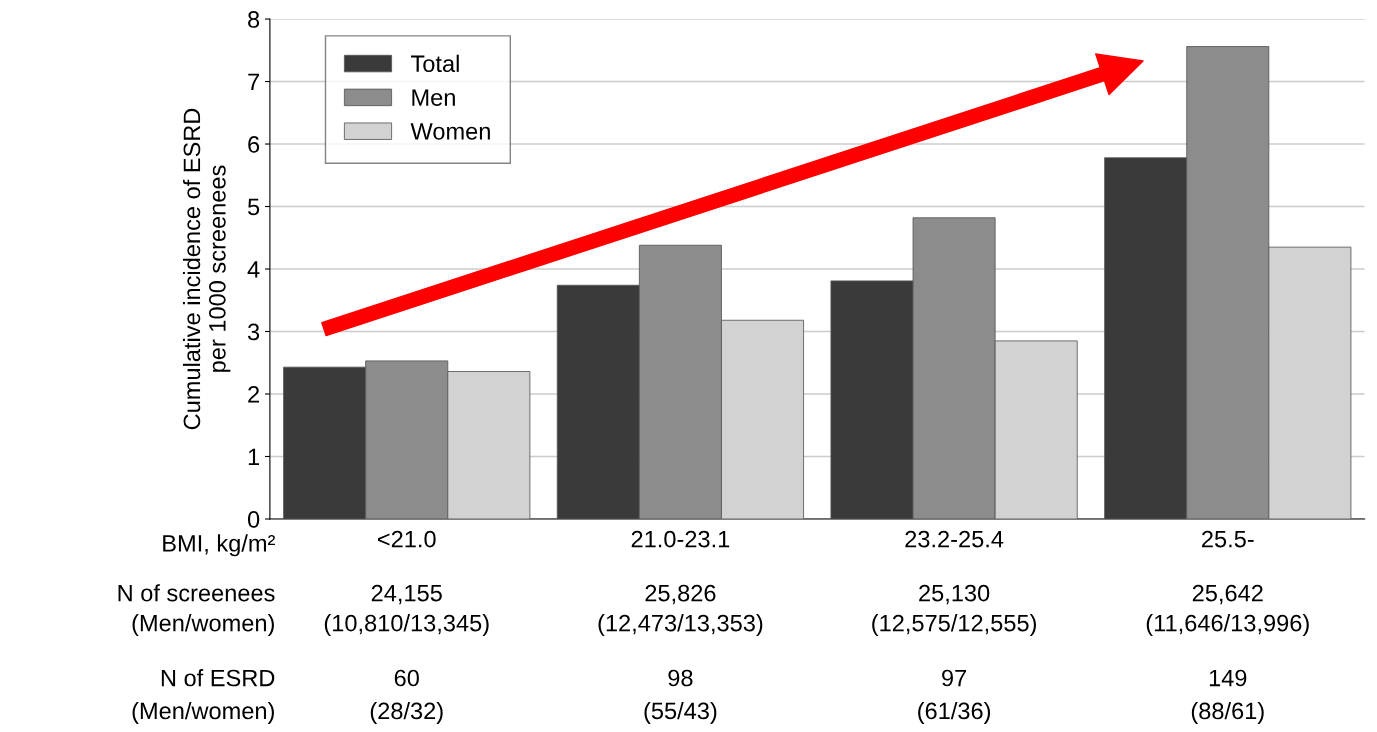 The height and width of the screenshot is (732, 1377). I want to click on text: 149, so click(1228, 678).